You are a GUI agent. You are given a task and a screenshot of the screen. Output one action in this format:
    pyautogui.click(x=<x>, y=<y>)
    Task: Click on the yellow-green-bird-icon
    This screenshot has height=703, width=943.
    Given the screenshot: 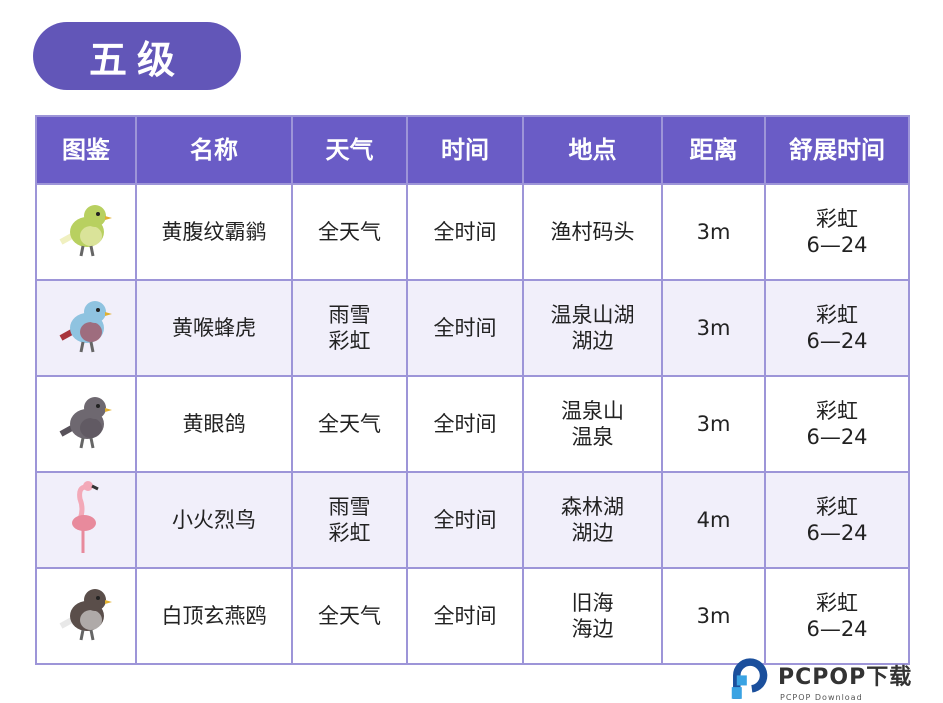 What is the action you would take?
    pyautogui.click(x=86, y=237)
    